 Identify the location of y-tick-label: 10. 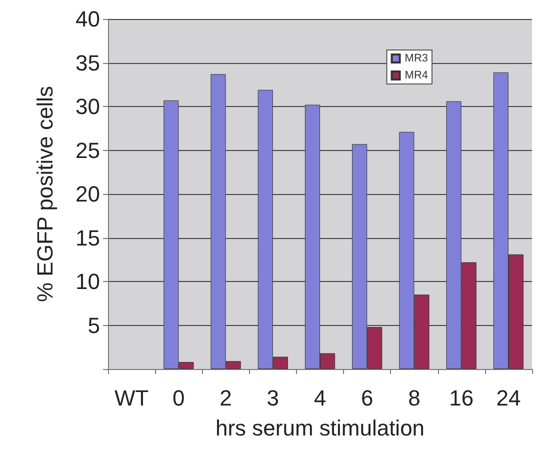
(88, 281).